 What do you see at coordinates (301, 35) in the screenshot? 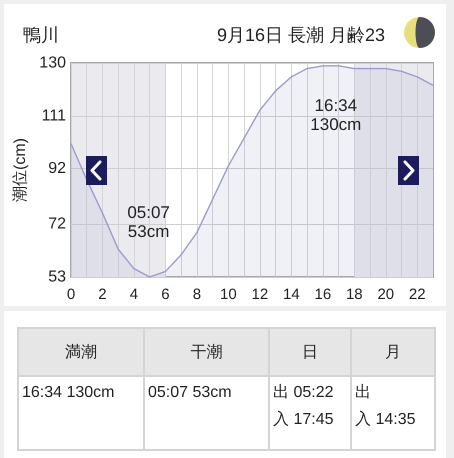
I see `chart-subtitle: 9月16日 長潮 月齢23` at bounding box center [301, 35].